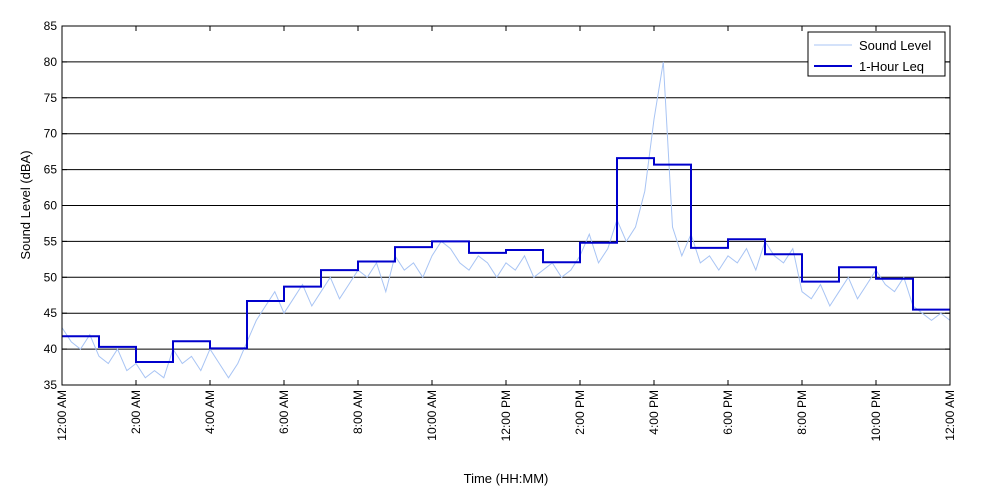 The image size is (1000, 500). Describe the element at coordinates (51, 349) in the screenshot. I see `y-tick-label: 40` at that location.